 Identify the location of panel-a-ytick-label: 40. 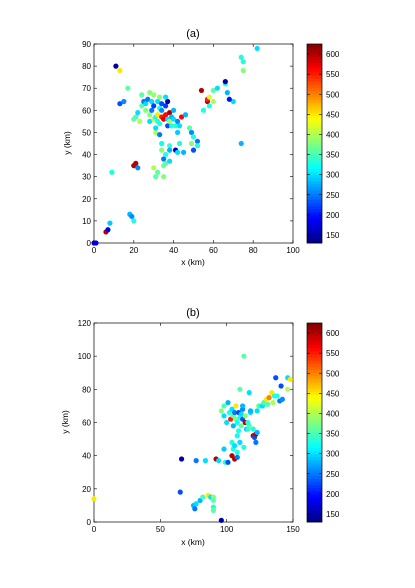
(86, 155).